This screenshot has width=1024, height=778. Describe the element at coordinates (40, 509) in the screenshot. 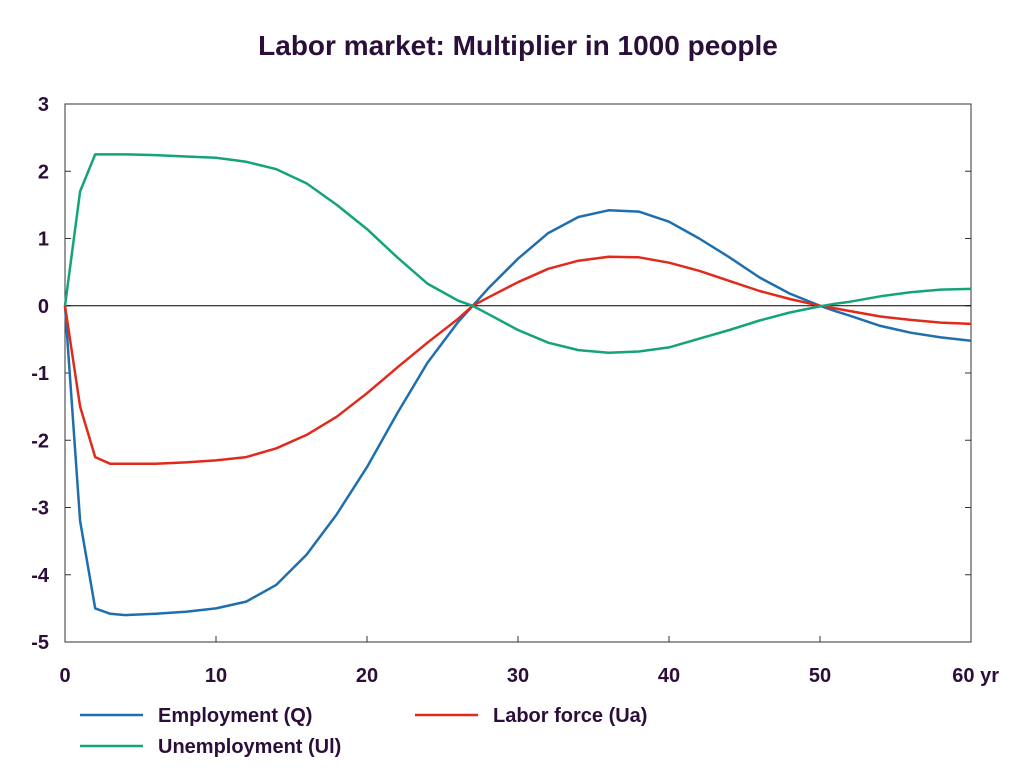

I see `y-tick-label: -3` at that location.